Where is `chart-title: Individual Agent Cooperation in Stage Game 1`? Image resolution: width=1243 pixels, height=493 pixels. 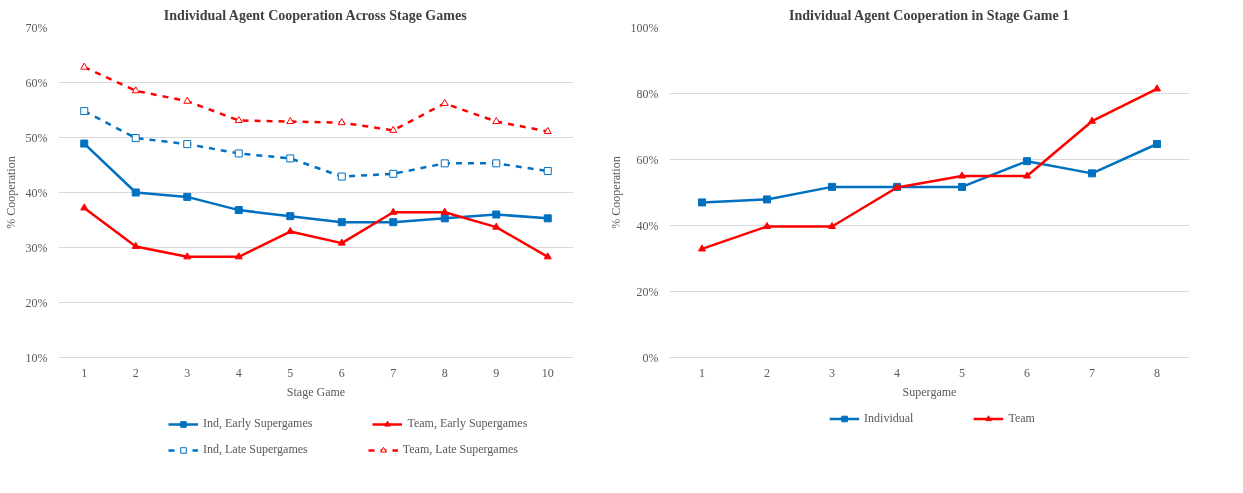 chart-title: Individual Agent Cooperation in Stage Game 1 is located at coordinates (929, 15).